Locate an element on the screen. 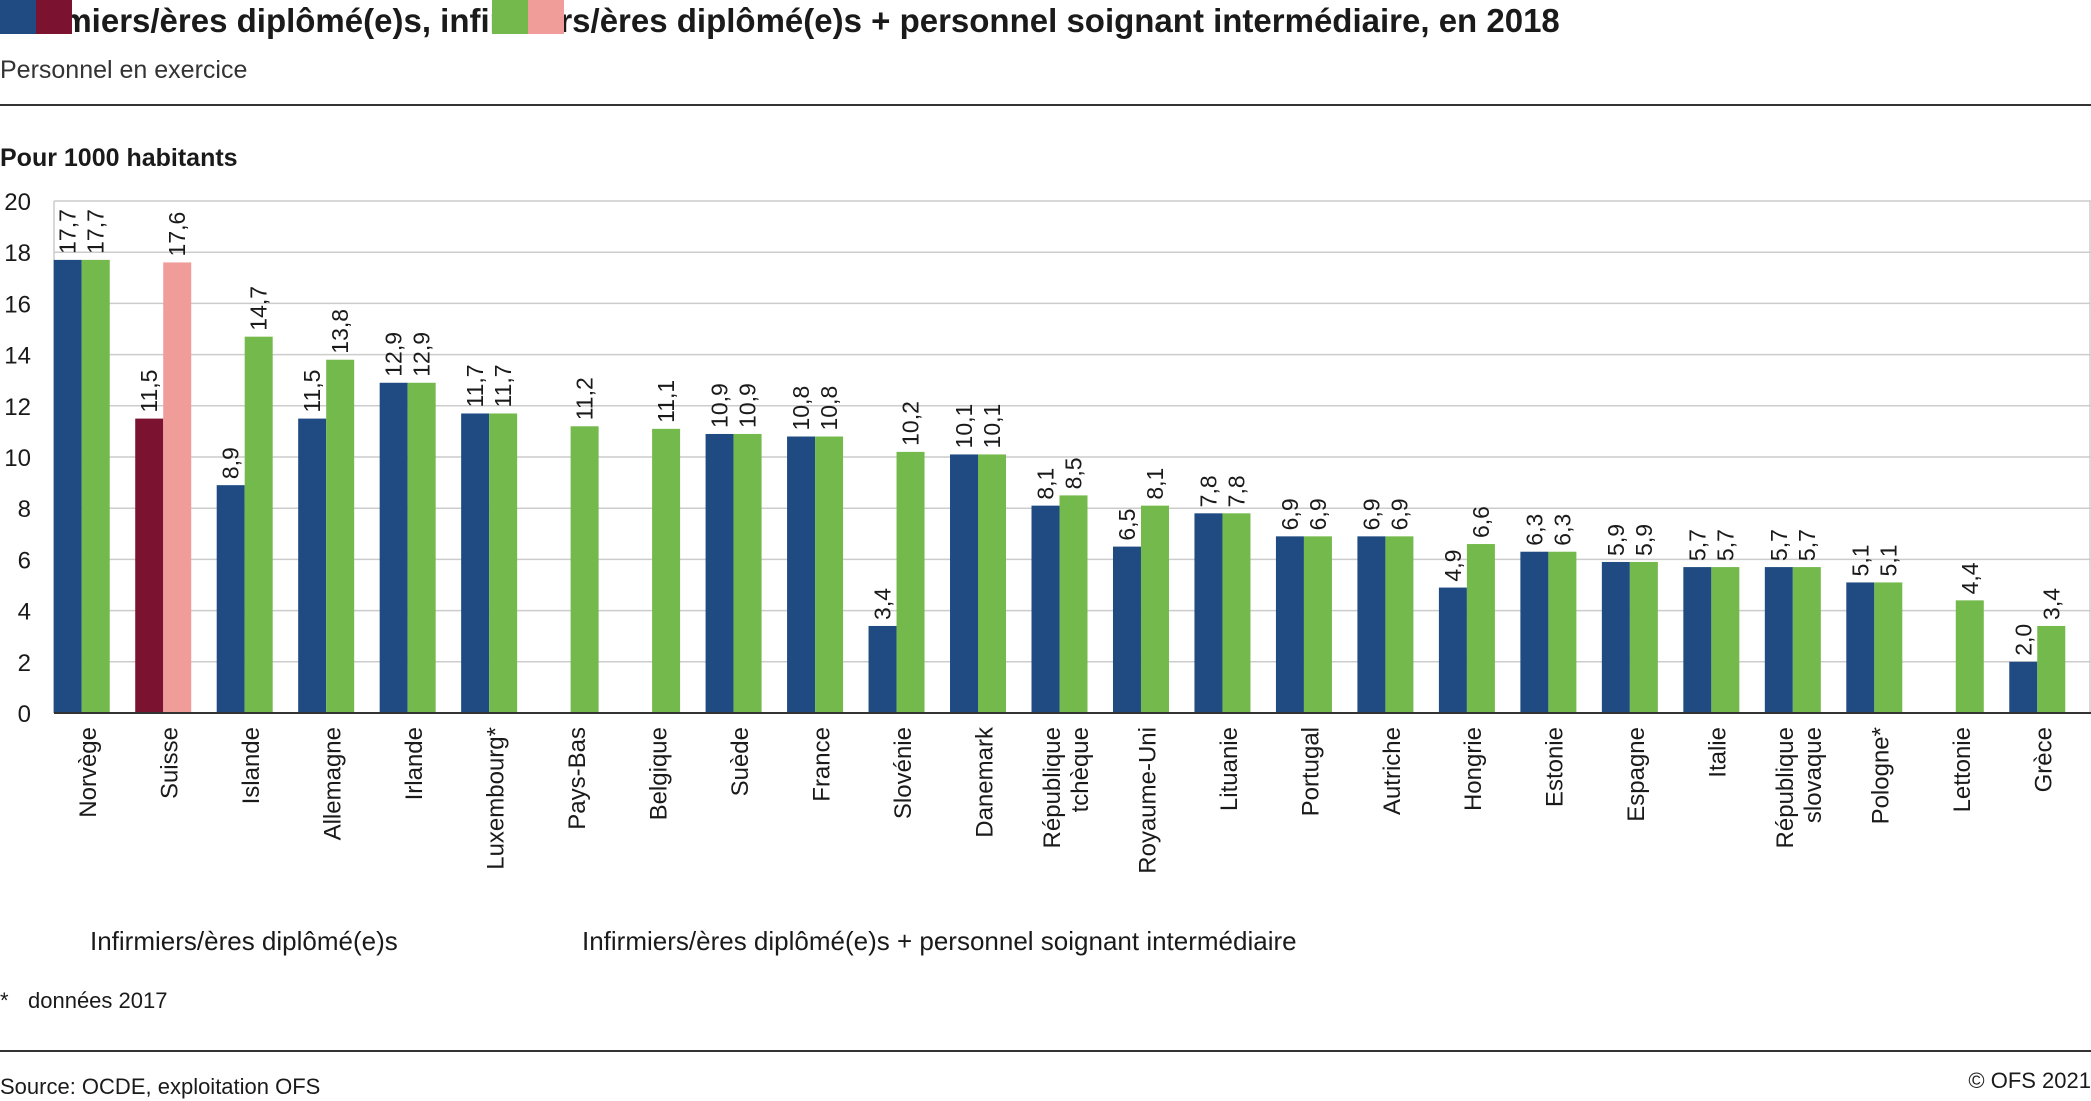  data-label-series1: 8,9 is located at coordinates (231, 463).